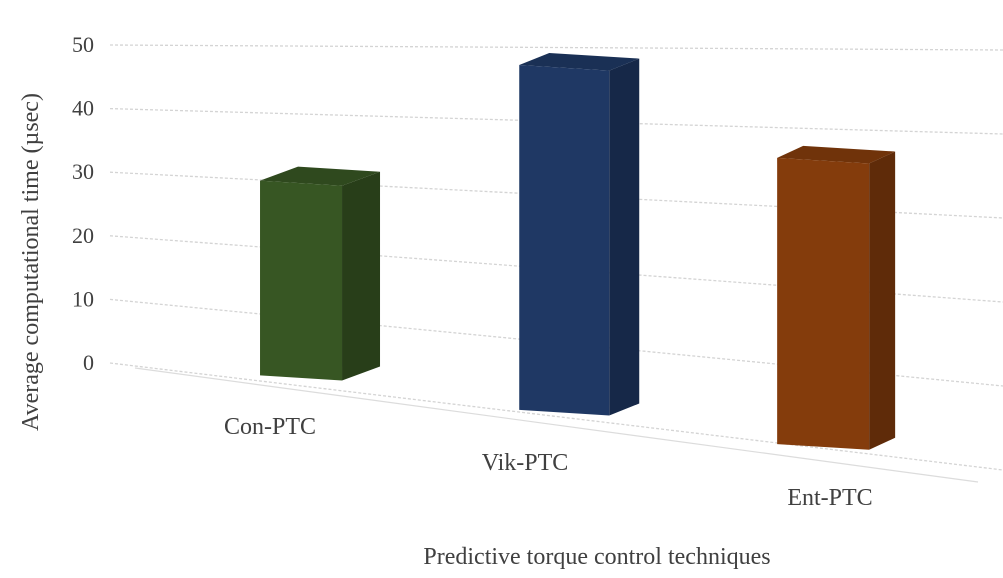 The height and width of the screenshot is (578, 1003). I want to click on y-tick-label: 20, so click(83, 235).